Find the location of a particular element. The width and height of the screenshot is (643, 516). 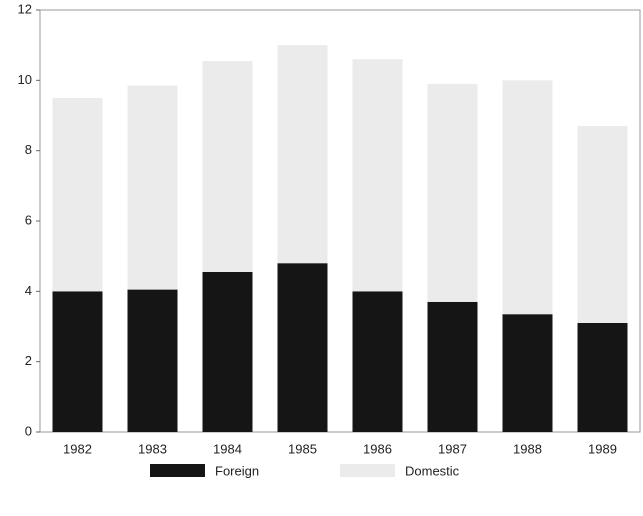

legend-label: Foreign is located at coordinates (237, 470).